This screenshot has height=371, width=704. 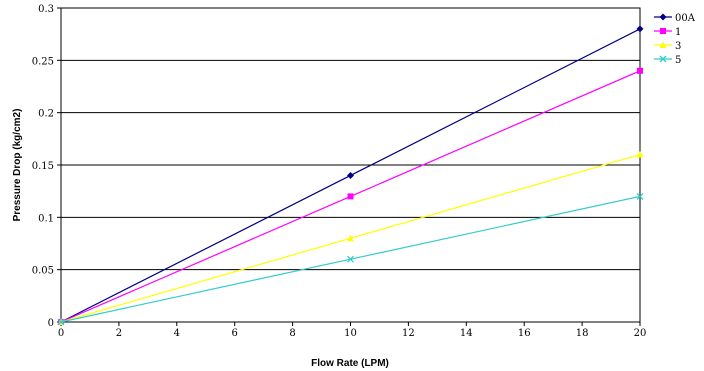 I want to click on x-tick-label: 0, so click(x=61, y=333).